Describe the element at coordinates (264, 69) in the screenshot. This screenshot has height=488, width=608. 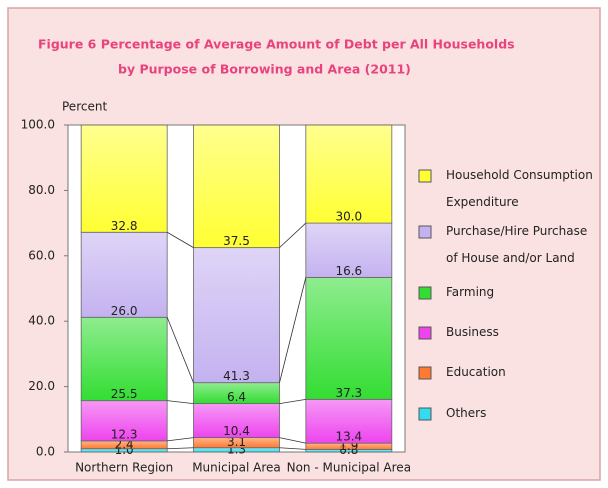
I see `chart-title: by Purpose of Borrowing and Area (2011)` at that location.